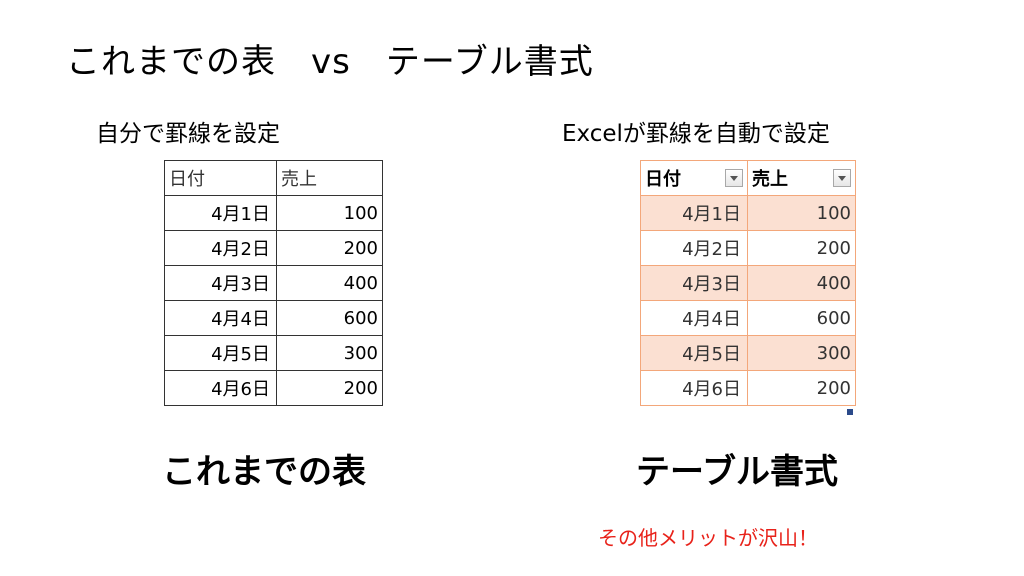  What do you see at coordinates (663, 179) in the screenshot?
I see `excel-header-date-label: 日付` at bounding box center [663, 179].